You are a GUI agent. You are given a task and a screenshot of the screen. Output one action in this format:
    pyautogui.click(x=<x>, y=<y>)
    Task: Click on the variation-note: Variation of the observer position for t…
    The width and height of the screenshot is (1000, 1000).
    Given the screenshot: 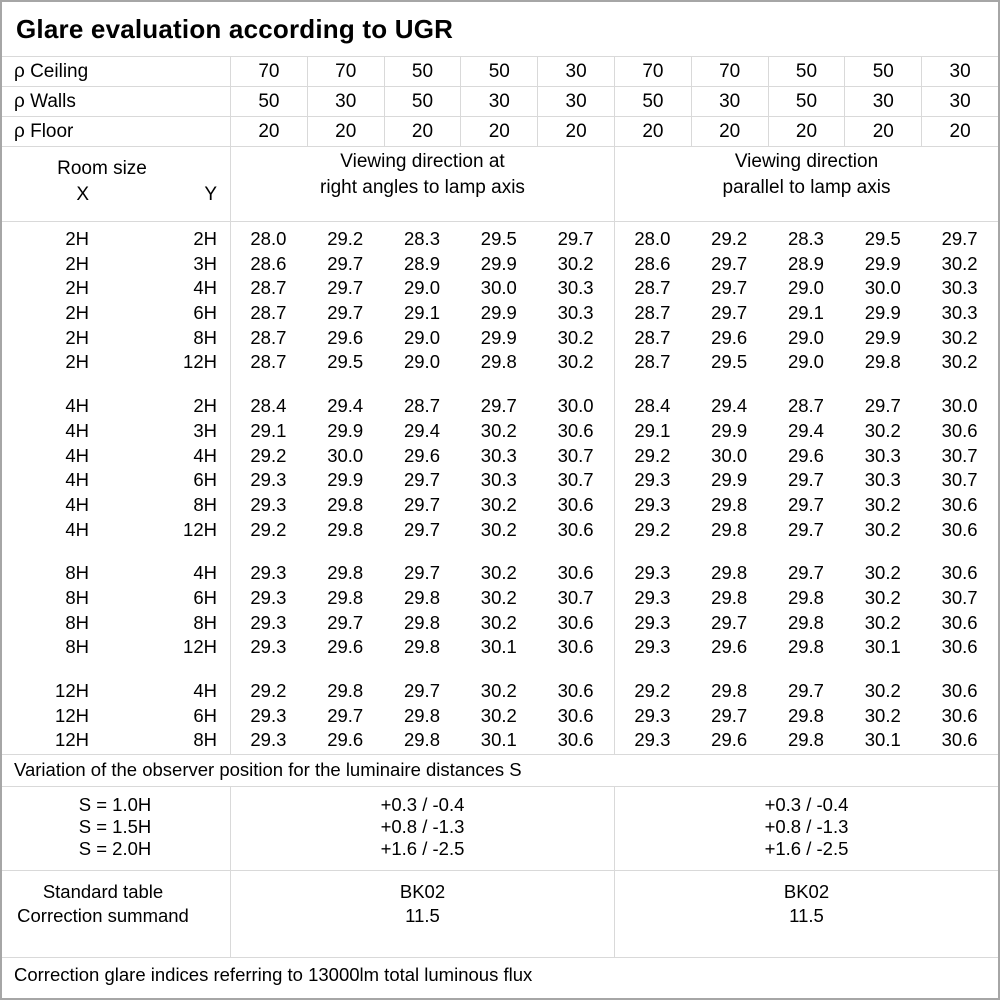 What is the action you would take?
    pyautogui.click(x=500, y=771)
    